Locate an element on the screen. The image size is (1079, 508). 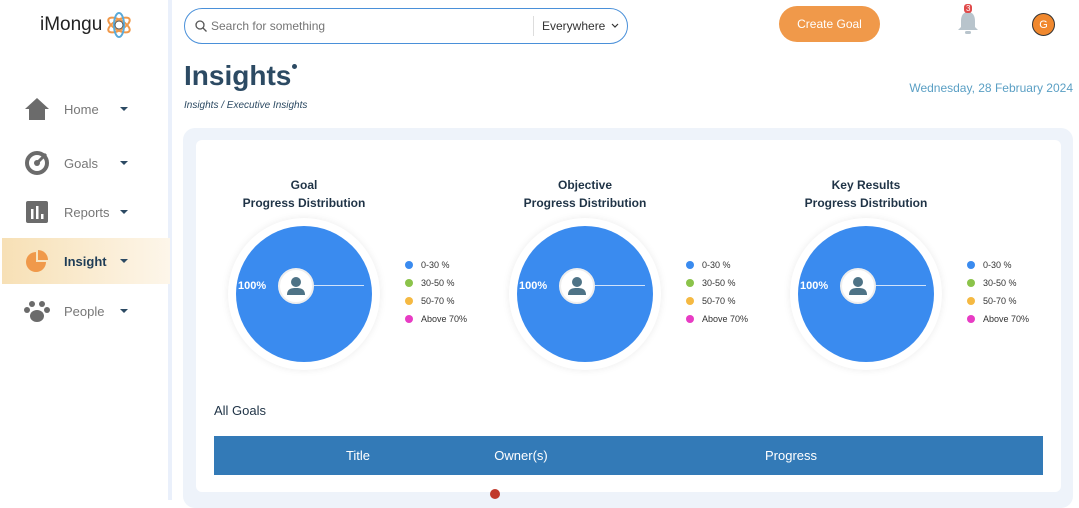
chart-title: Objective Progress Distribution is located at coordinates (585, 194).